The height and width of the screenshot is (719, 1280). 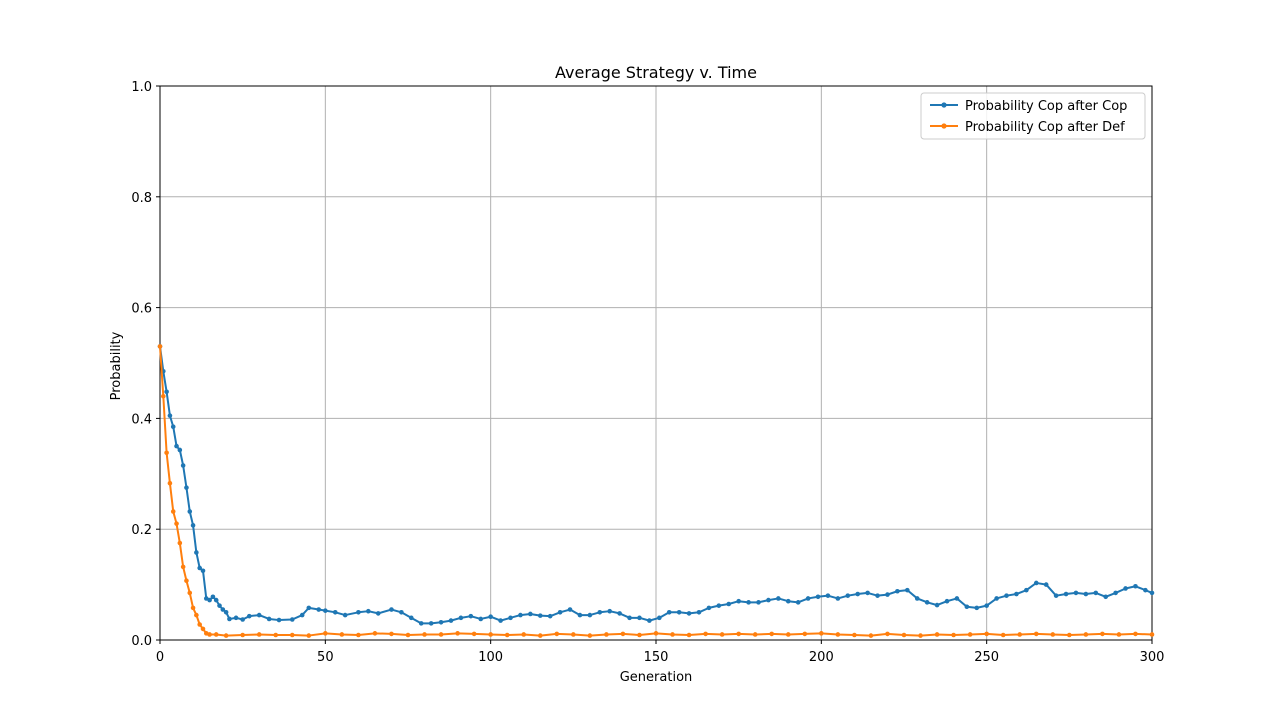 What do you see at coordinates (944, 105) in the screenshot?
I see `legend-marker-cop-after-cop` at bounding box center [944, 105].